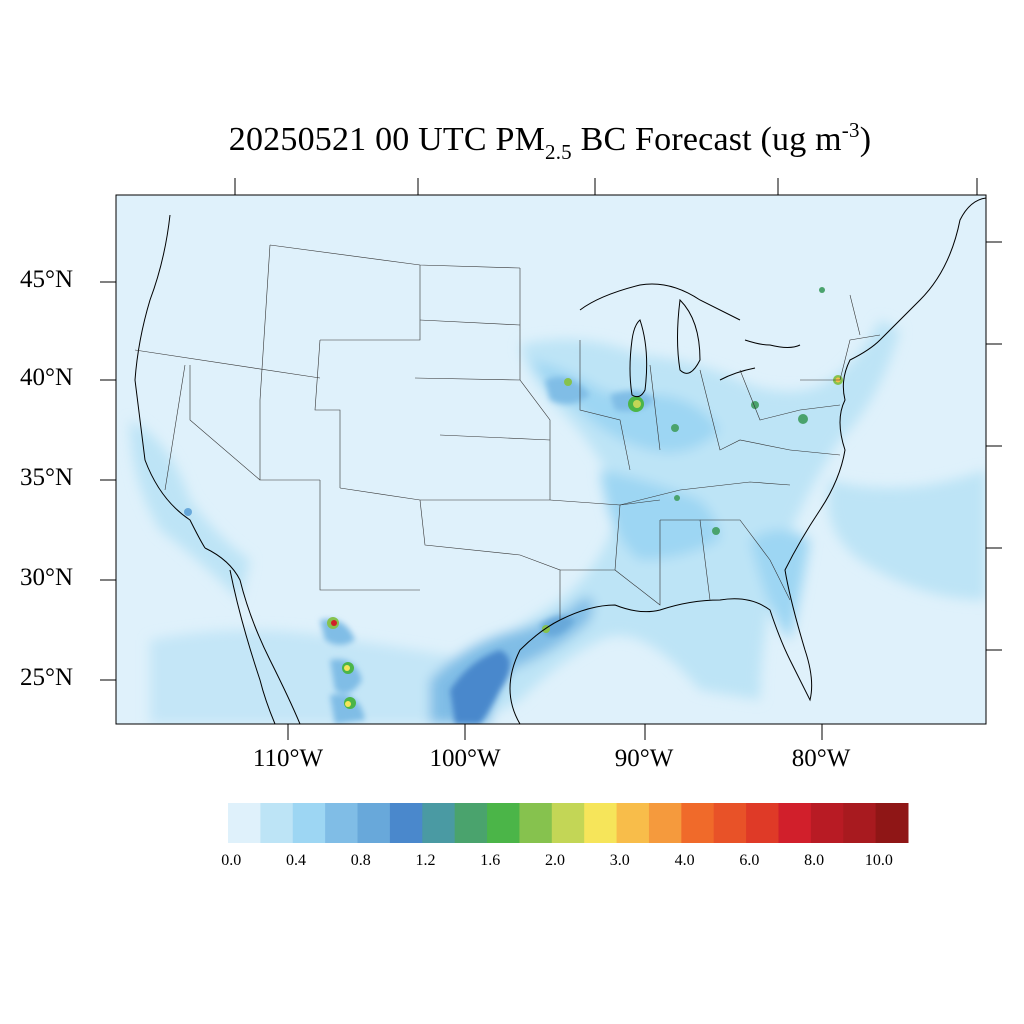  I want to click on colorbar-label-9: 8.0, so click(814, 860).